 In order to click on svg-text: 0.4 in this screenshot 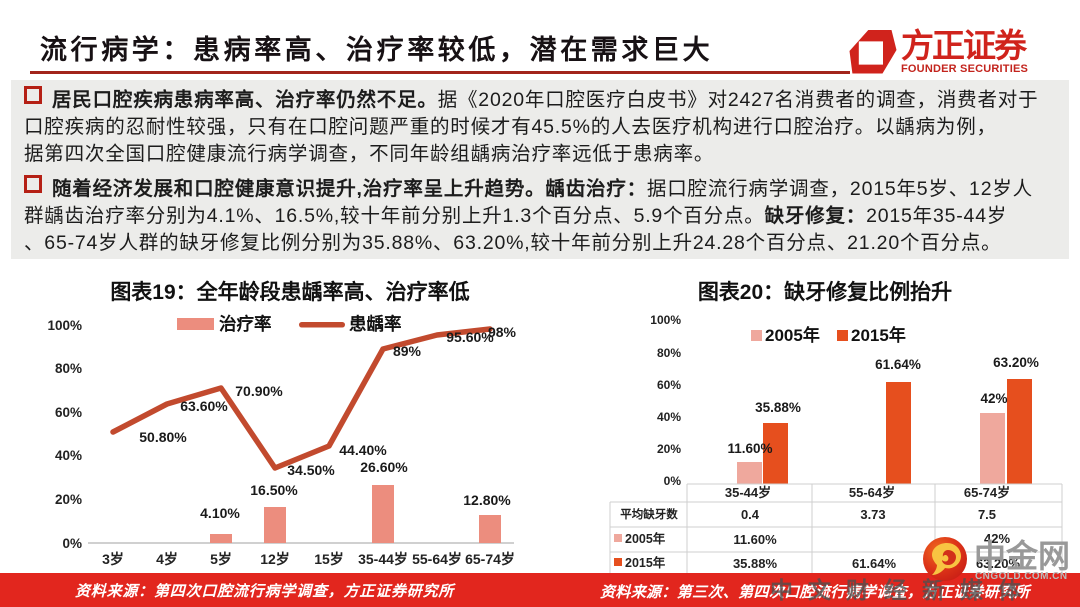, I will do `click(750, 514)`.